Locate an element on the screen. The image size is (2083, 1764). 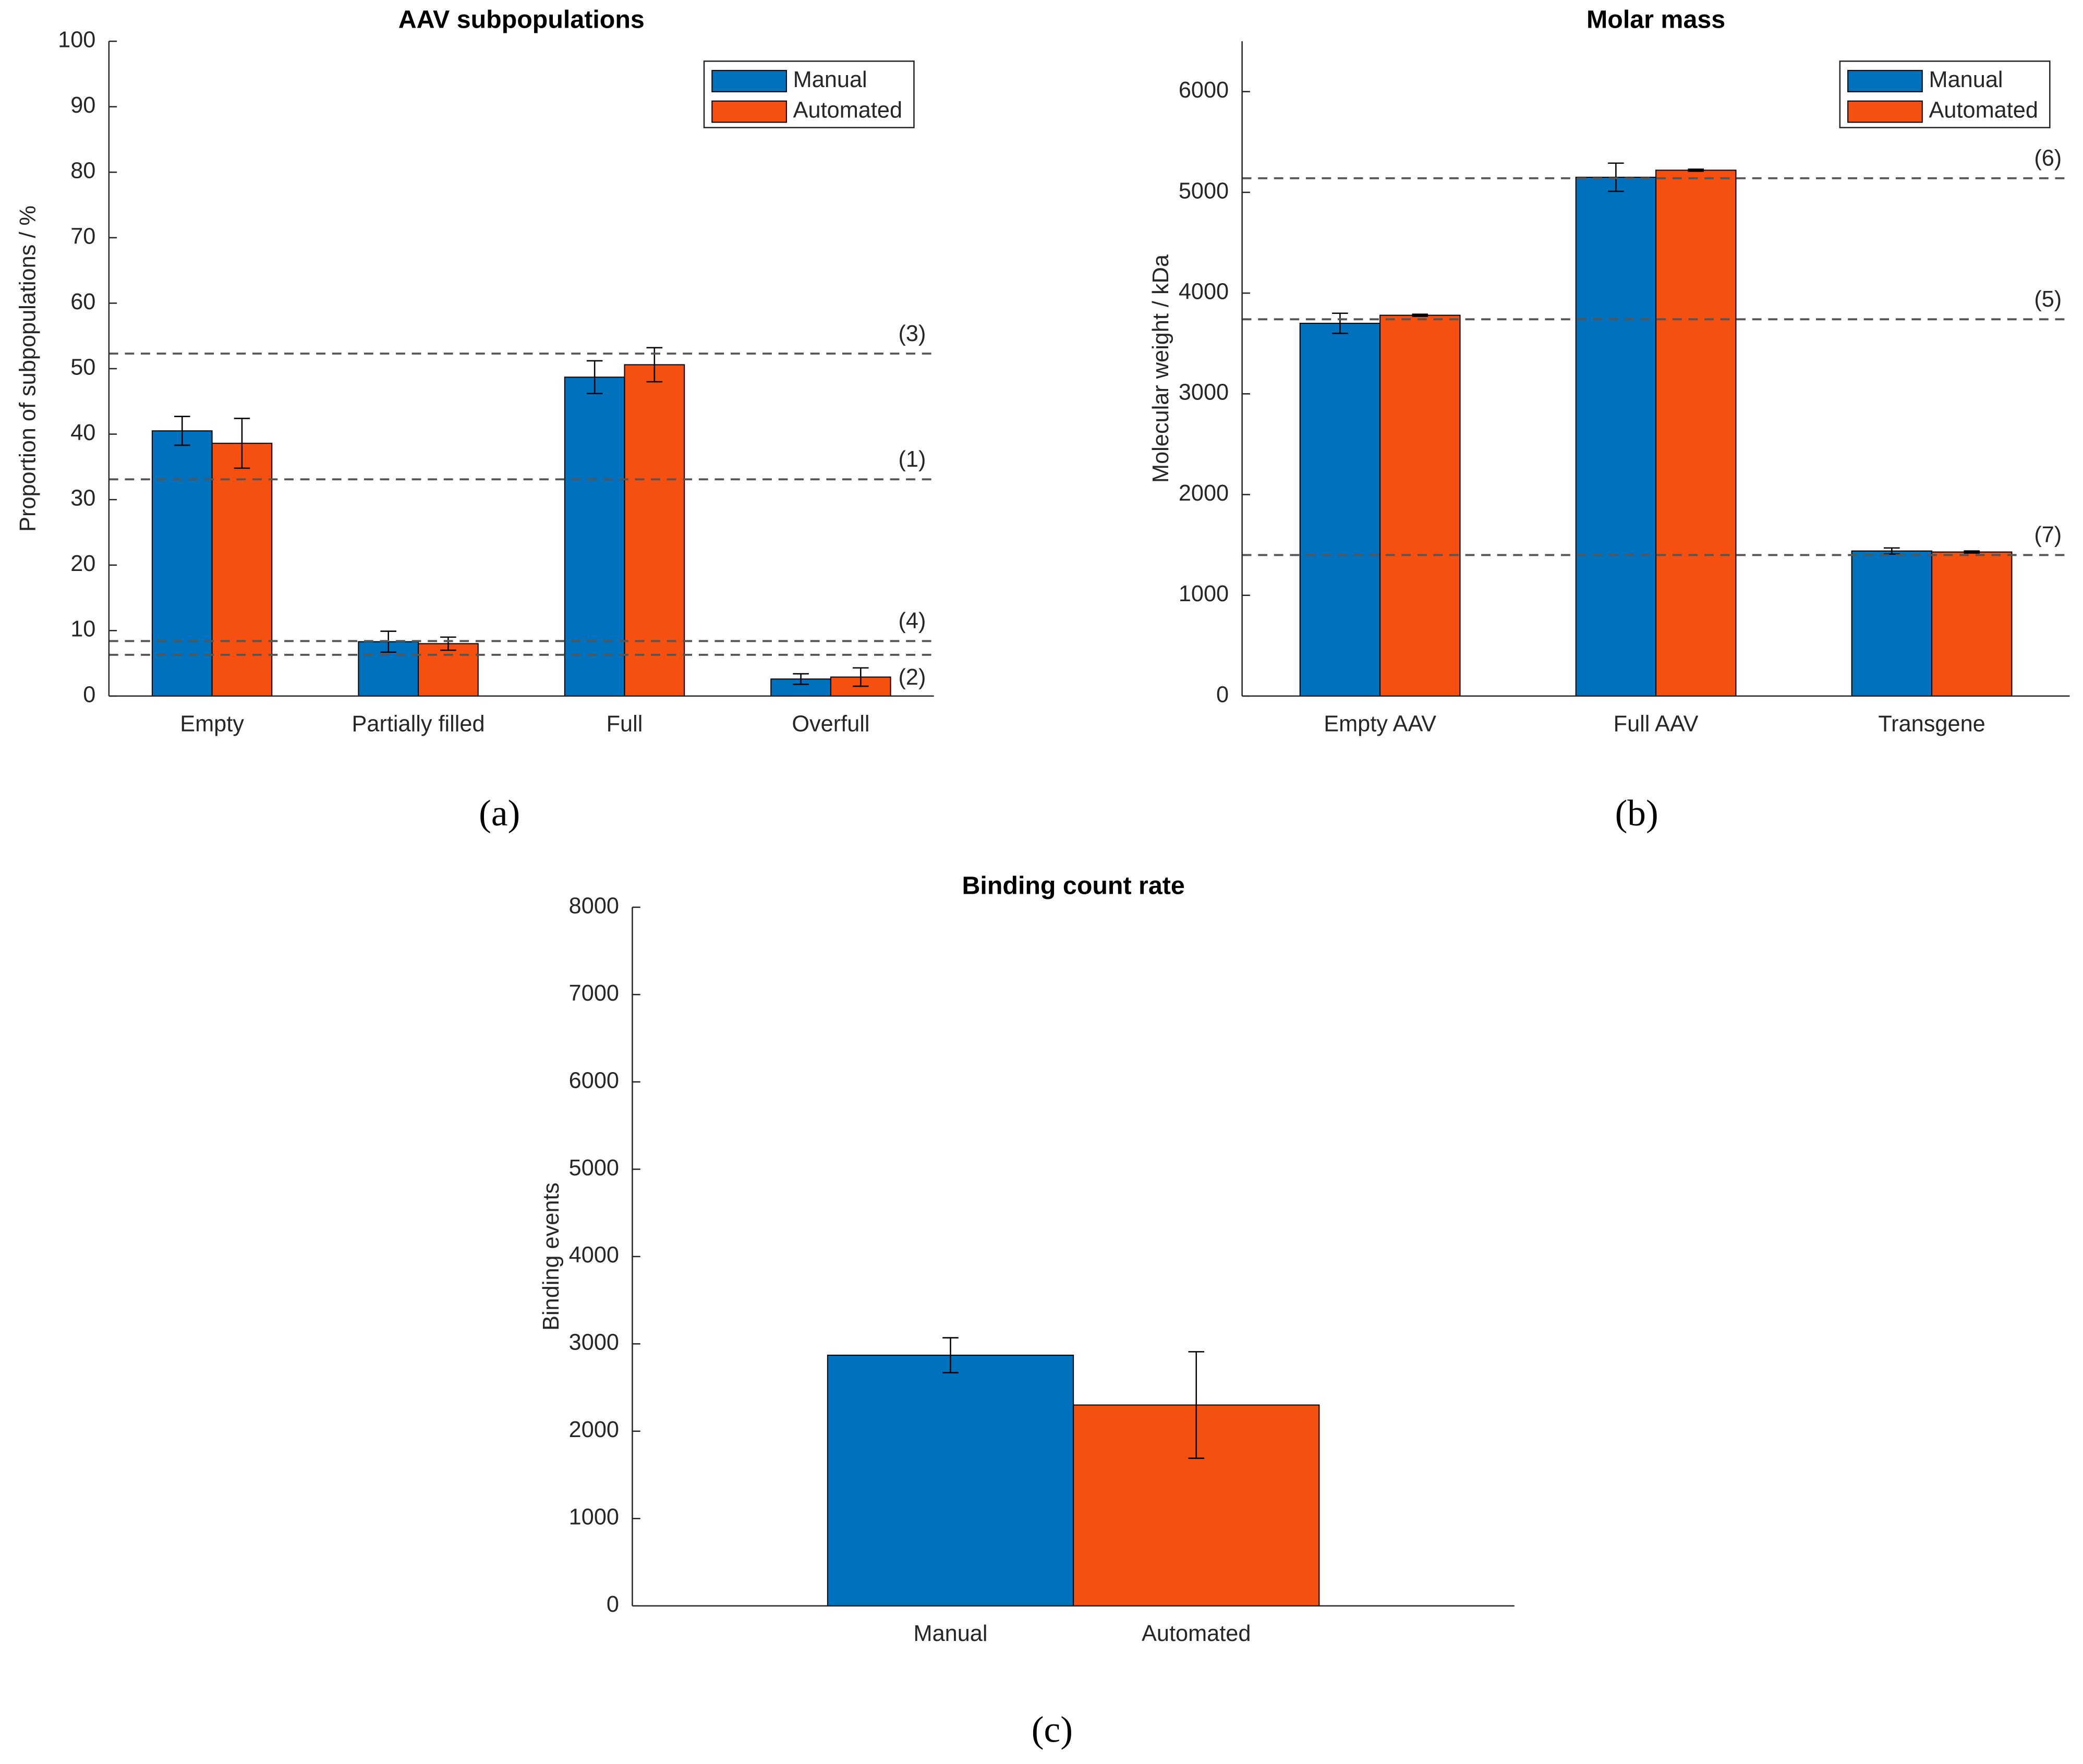
chart-title: Molar mass is located at coordinates (1656, 20).